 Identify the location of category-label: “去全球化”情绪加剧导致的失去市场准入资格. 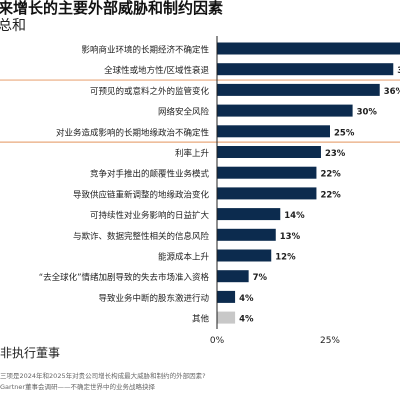
(124, 277).